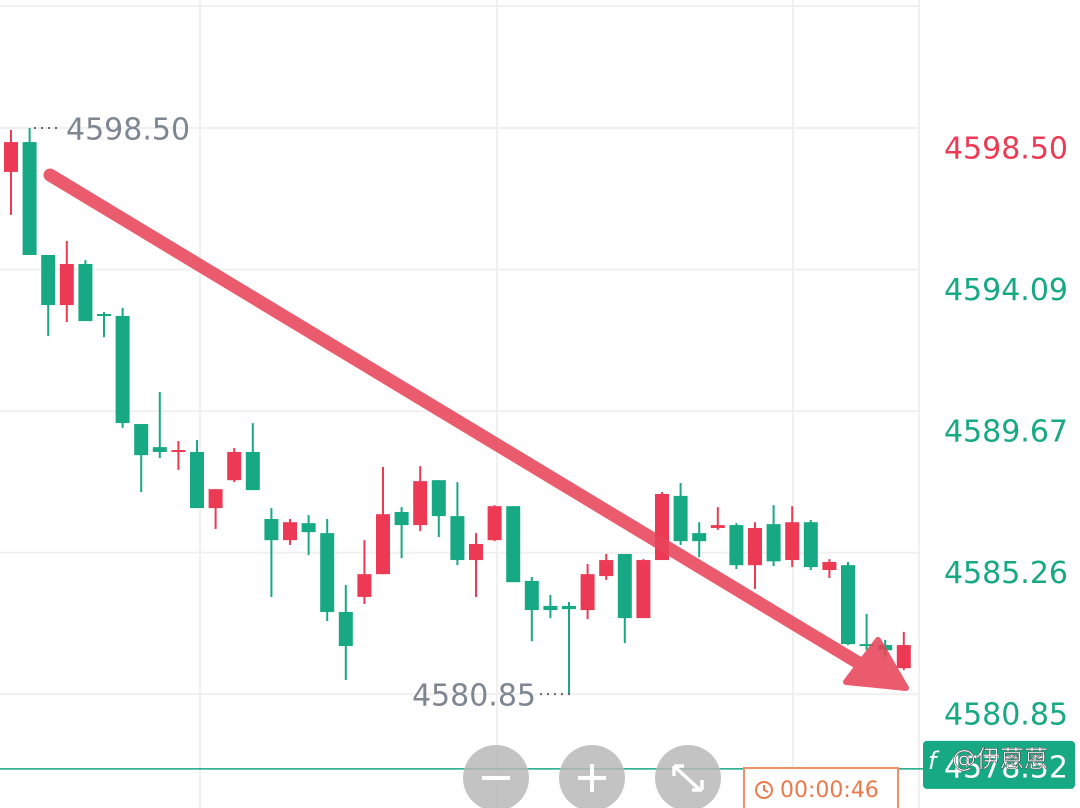 This screenshot has width=1080, height=808. Describe the element at coordinates (829, 790) in the screenshot. I see `countdown: 00:00:46` at that location.